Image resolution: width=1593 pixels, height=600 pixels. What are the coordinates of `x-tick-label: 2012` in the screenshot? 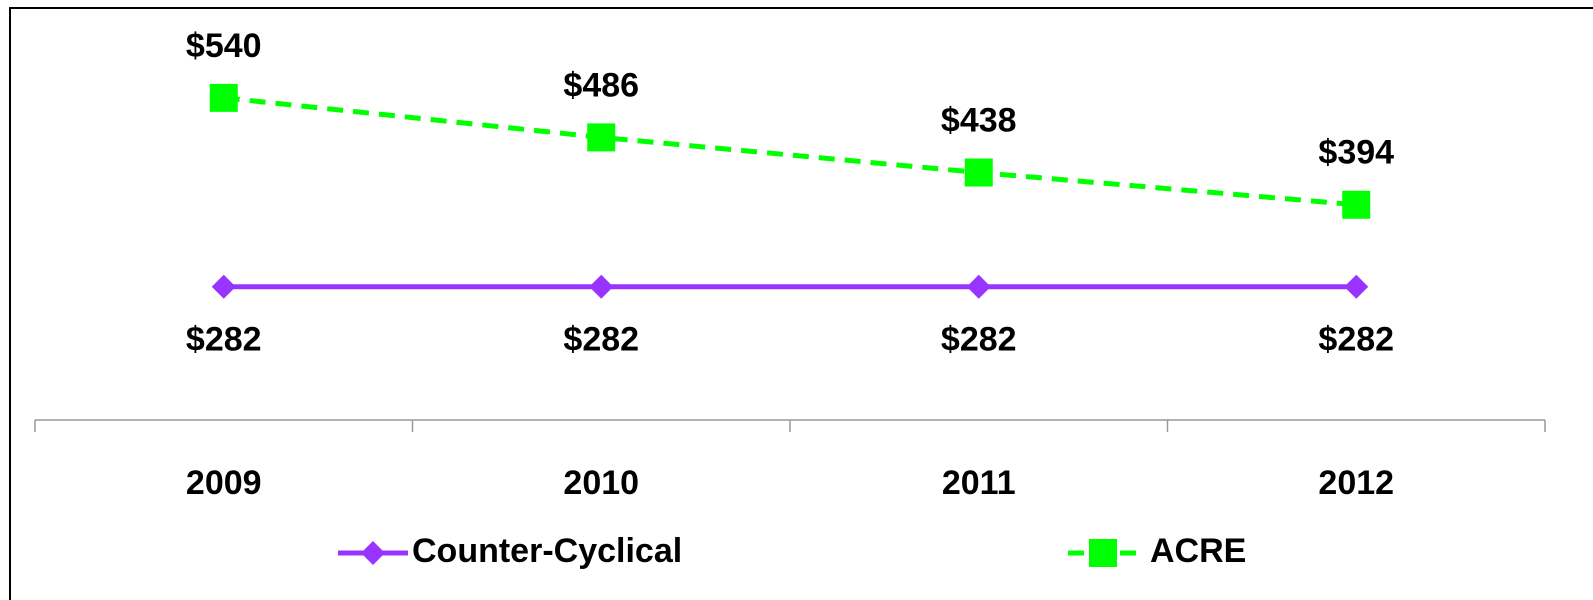 It's located at (1356, 483).